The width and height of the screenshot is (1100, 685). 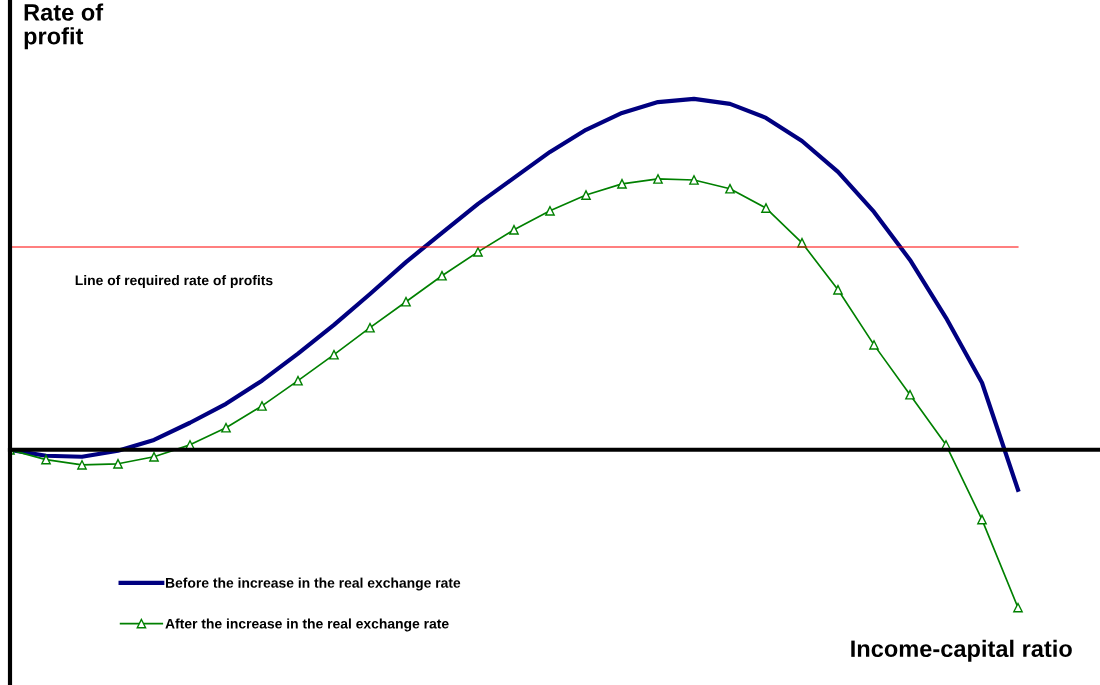 What do you see at coordinates (313, 584) in the screenshot?
I see `legend-label: Before the increase in the real exchange rate` at bounding box center [313, 584].